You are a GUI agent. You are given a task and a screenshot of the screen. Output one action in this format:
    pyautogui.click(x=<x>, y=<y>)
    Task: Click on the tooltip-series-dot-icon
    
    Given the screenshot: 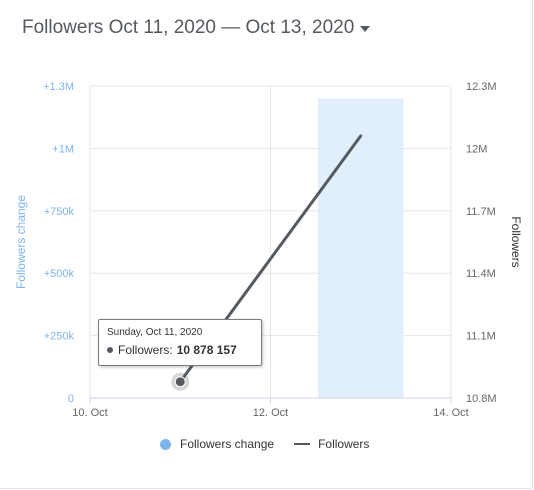 What is the action you would take?
    pyautogui.click(x=110, y=350)
    